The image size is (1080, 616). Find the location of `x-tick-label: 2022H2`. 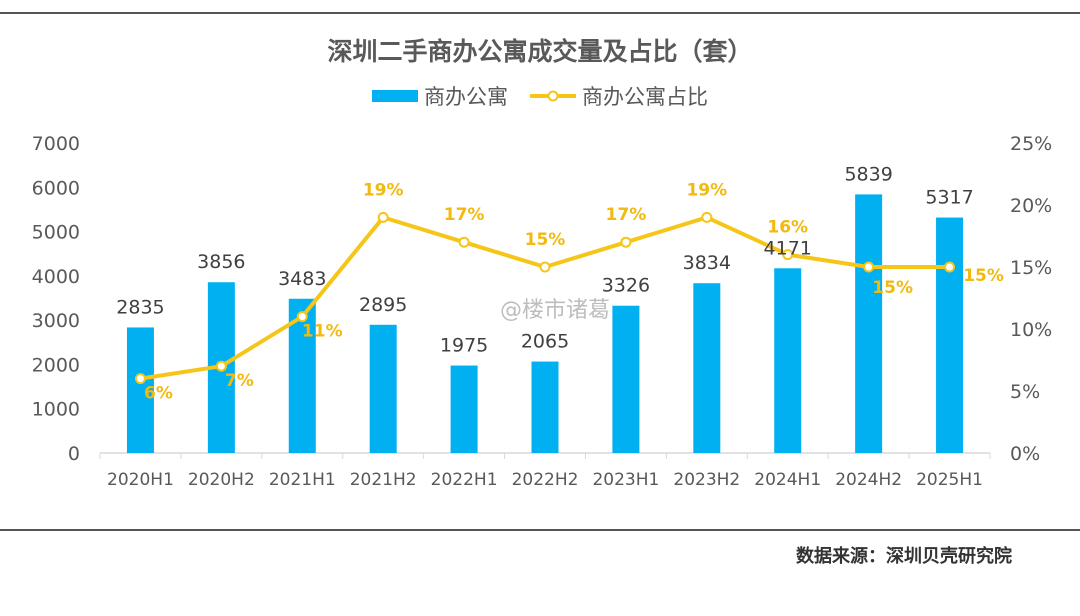

x-tick-label: 2022H2 is located at coordinates (545, 480).